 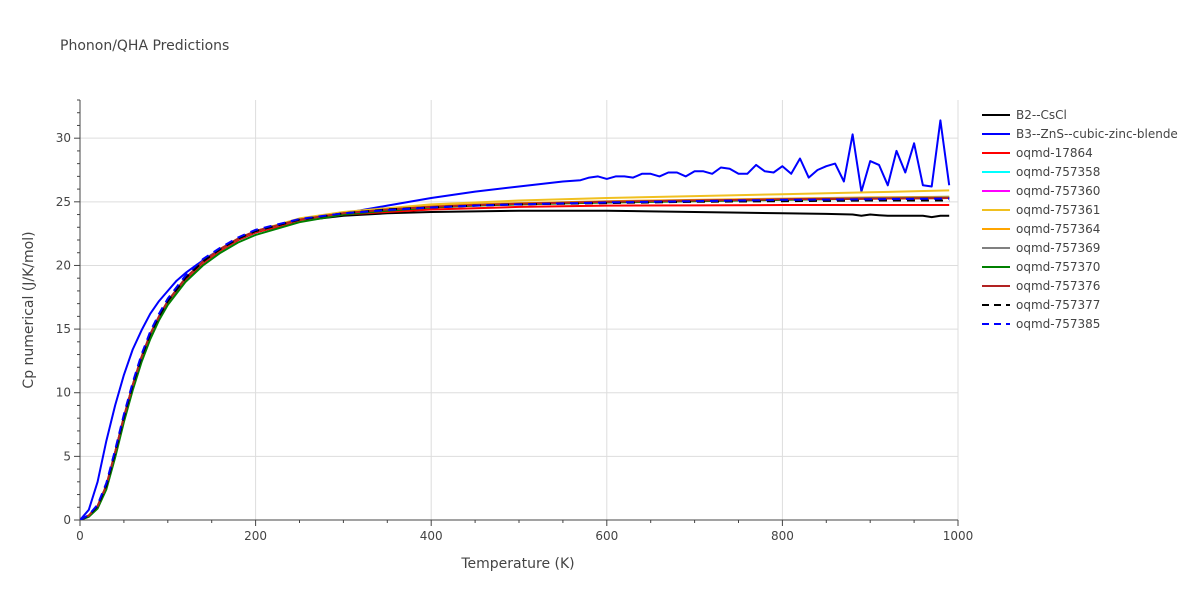 I want to click on legend-item: oqmd-757369, so click(x=1041, y=248).